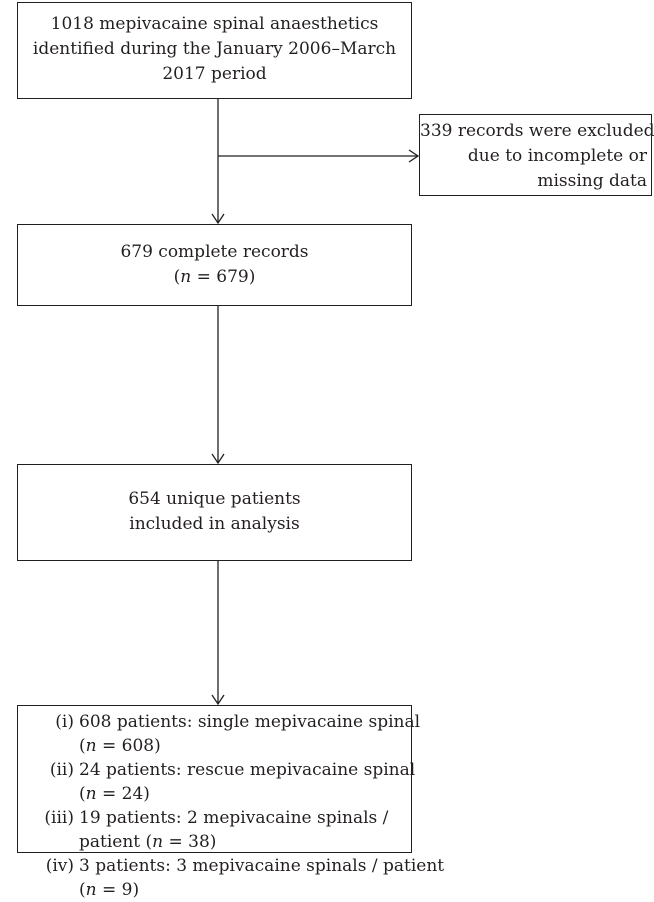 This screenshot has width=654, height=902. I want to click on identified-line-3: 2017 period, so click(214, 74).